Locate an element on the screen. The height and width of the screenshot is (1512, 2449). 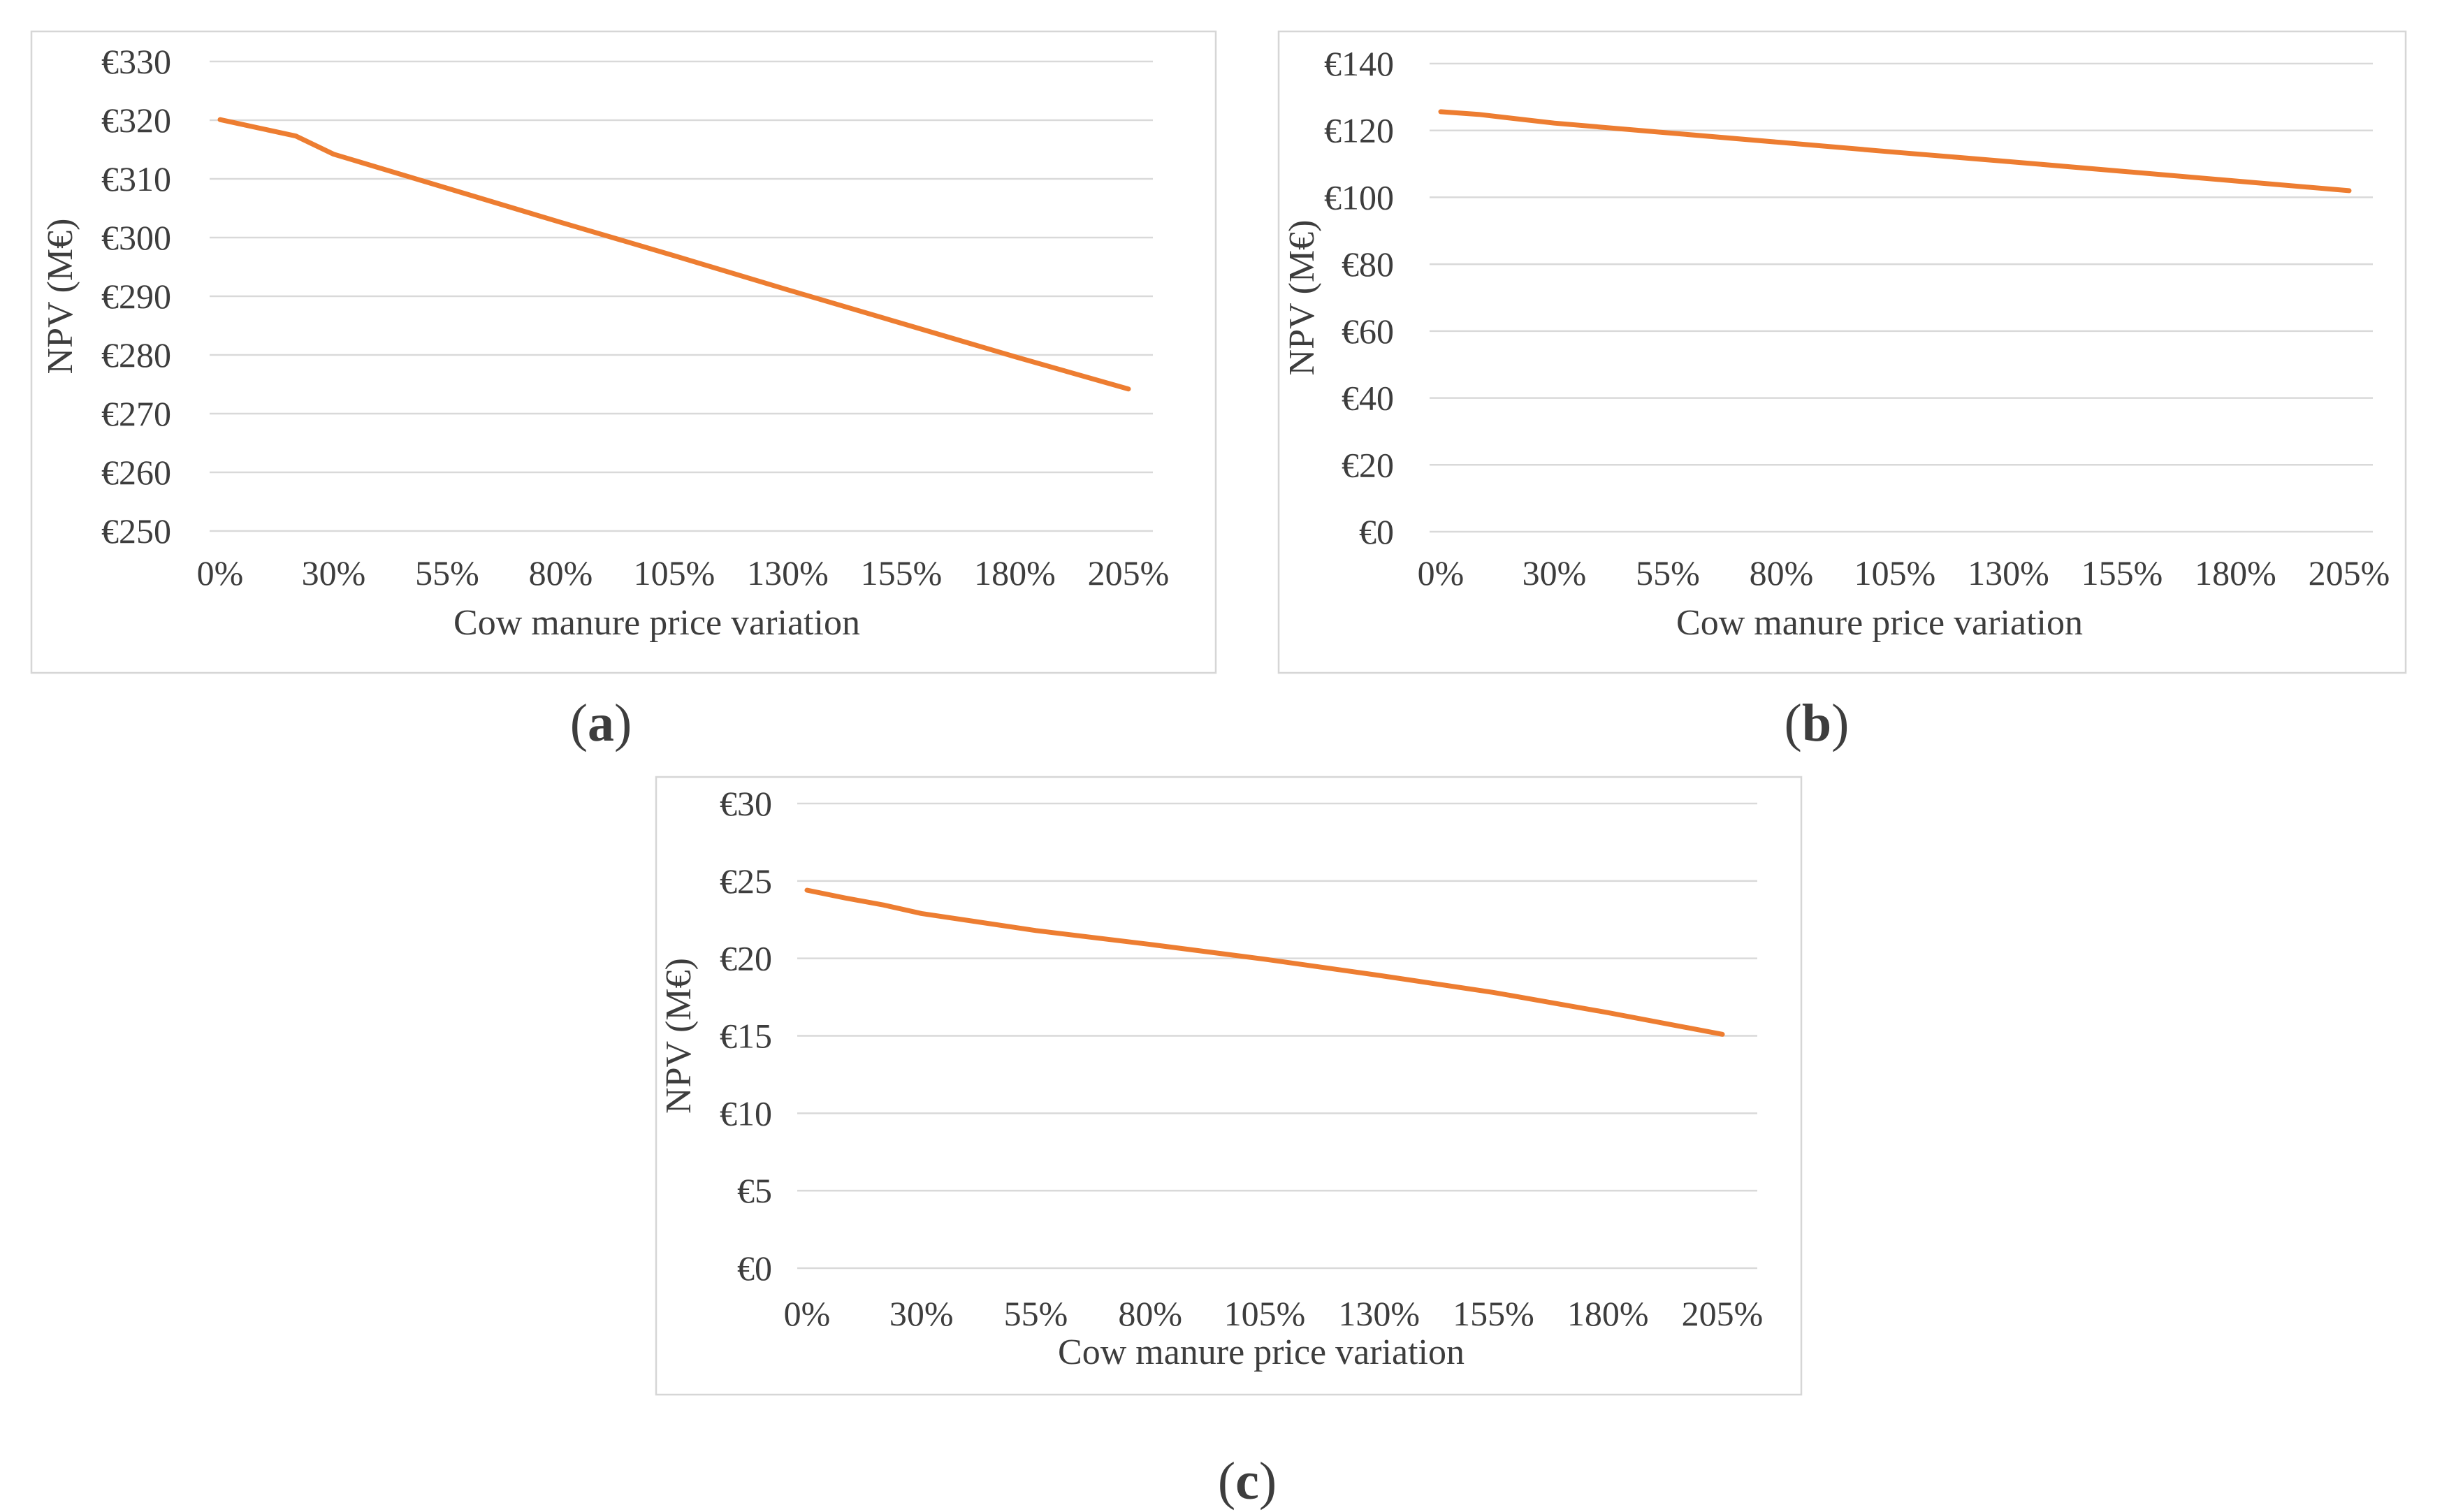
caption-letter: c is located at coordinates (1247, 1481).